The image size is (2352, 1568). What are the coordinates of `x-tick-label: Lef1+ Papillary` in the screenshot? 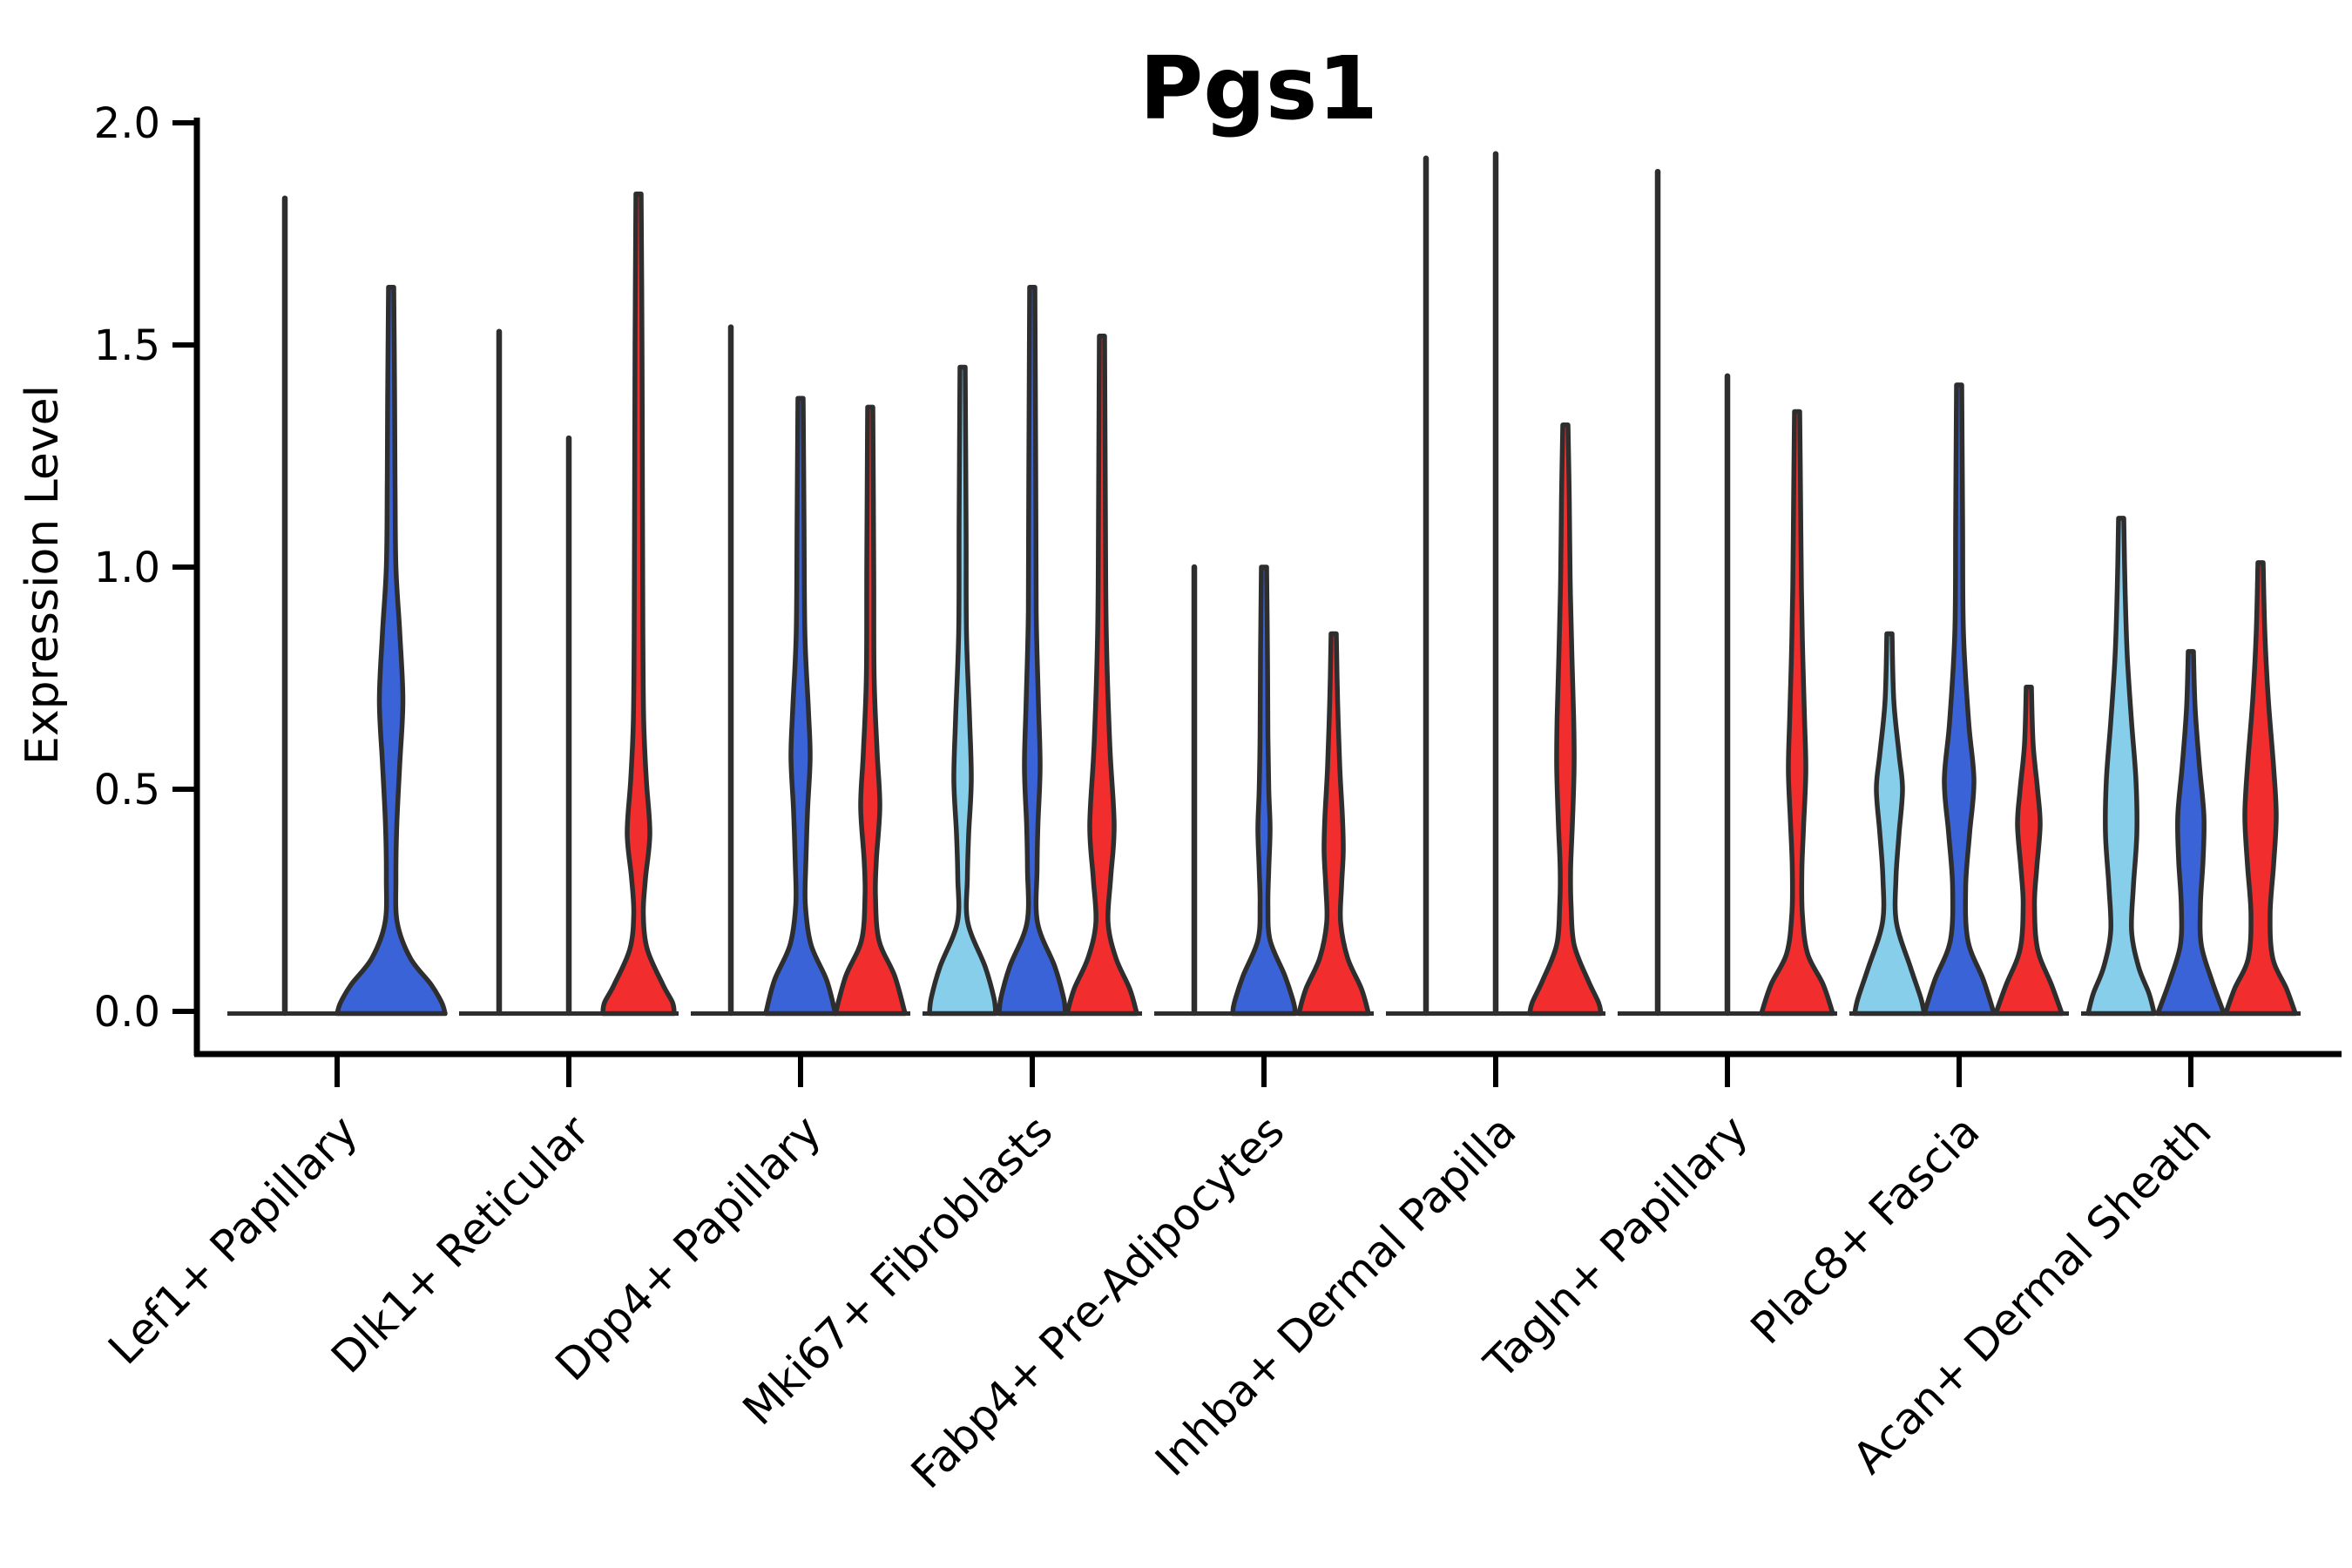 It's located at (233, 1240).